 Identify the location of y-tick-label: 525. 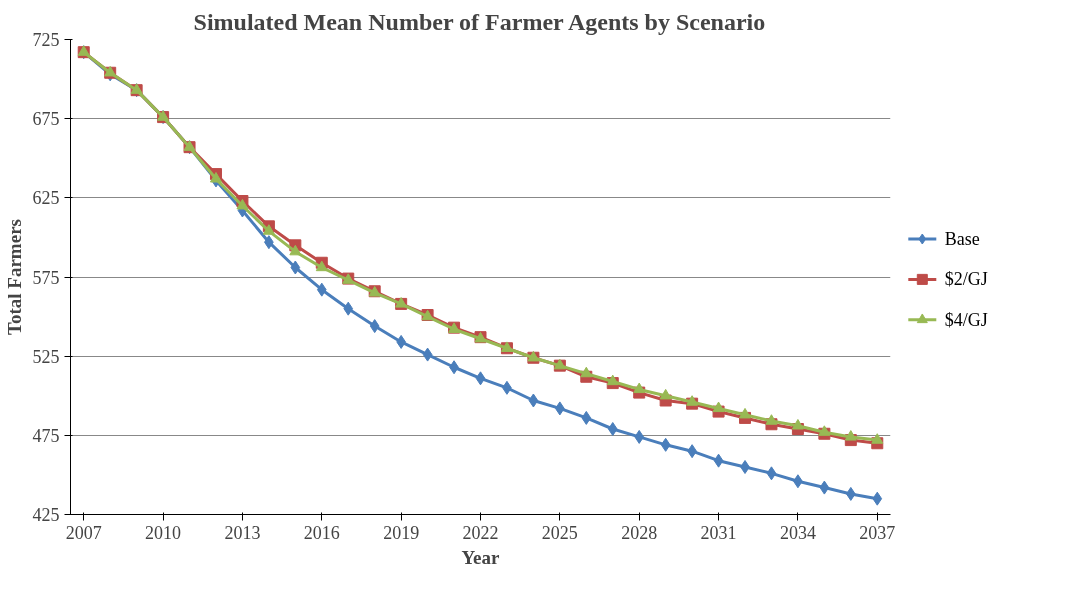
(46, 356).